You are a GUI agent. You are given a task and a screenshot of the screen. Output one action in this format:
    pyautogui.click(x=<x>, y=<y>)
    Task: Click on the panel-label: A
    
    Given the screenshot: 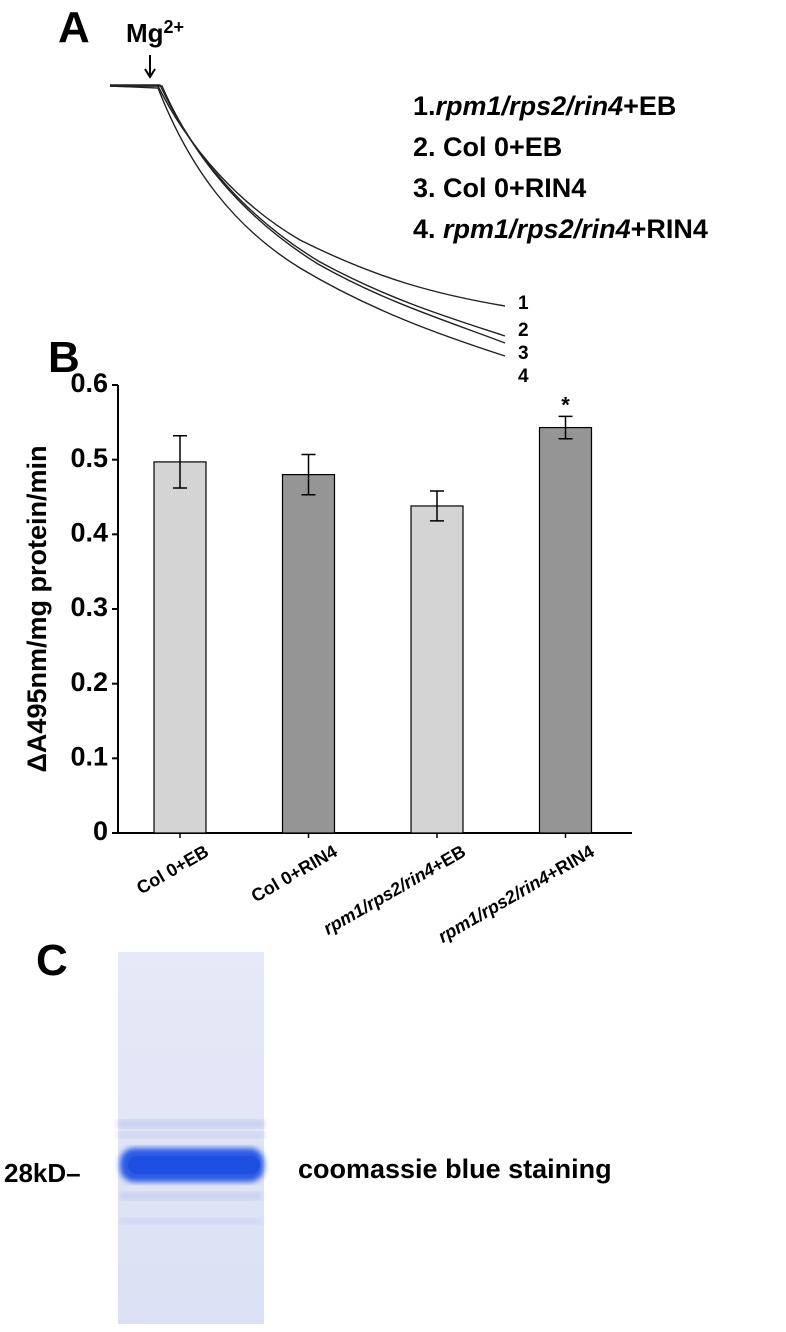 What is the action you would take?
    pyautogui.click(x=74, y=27)
    